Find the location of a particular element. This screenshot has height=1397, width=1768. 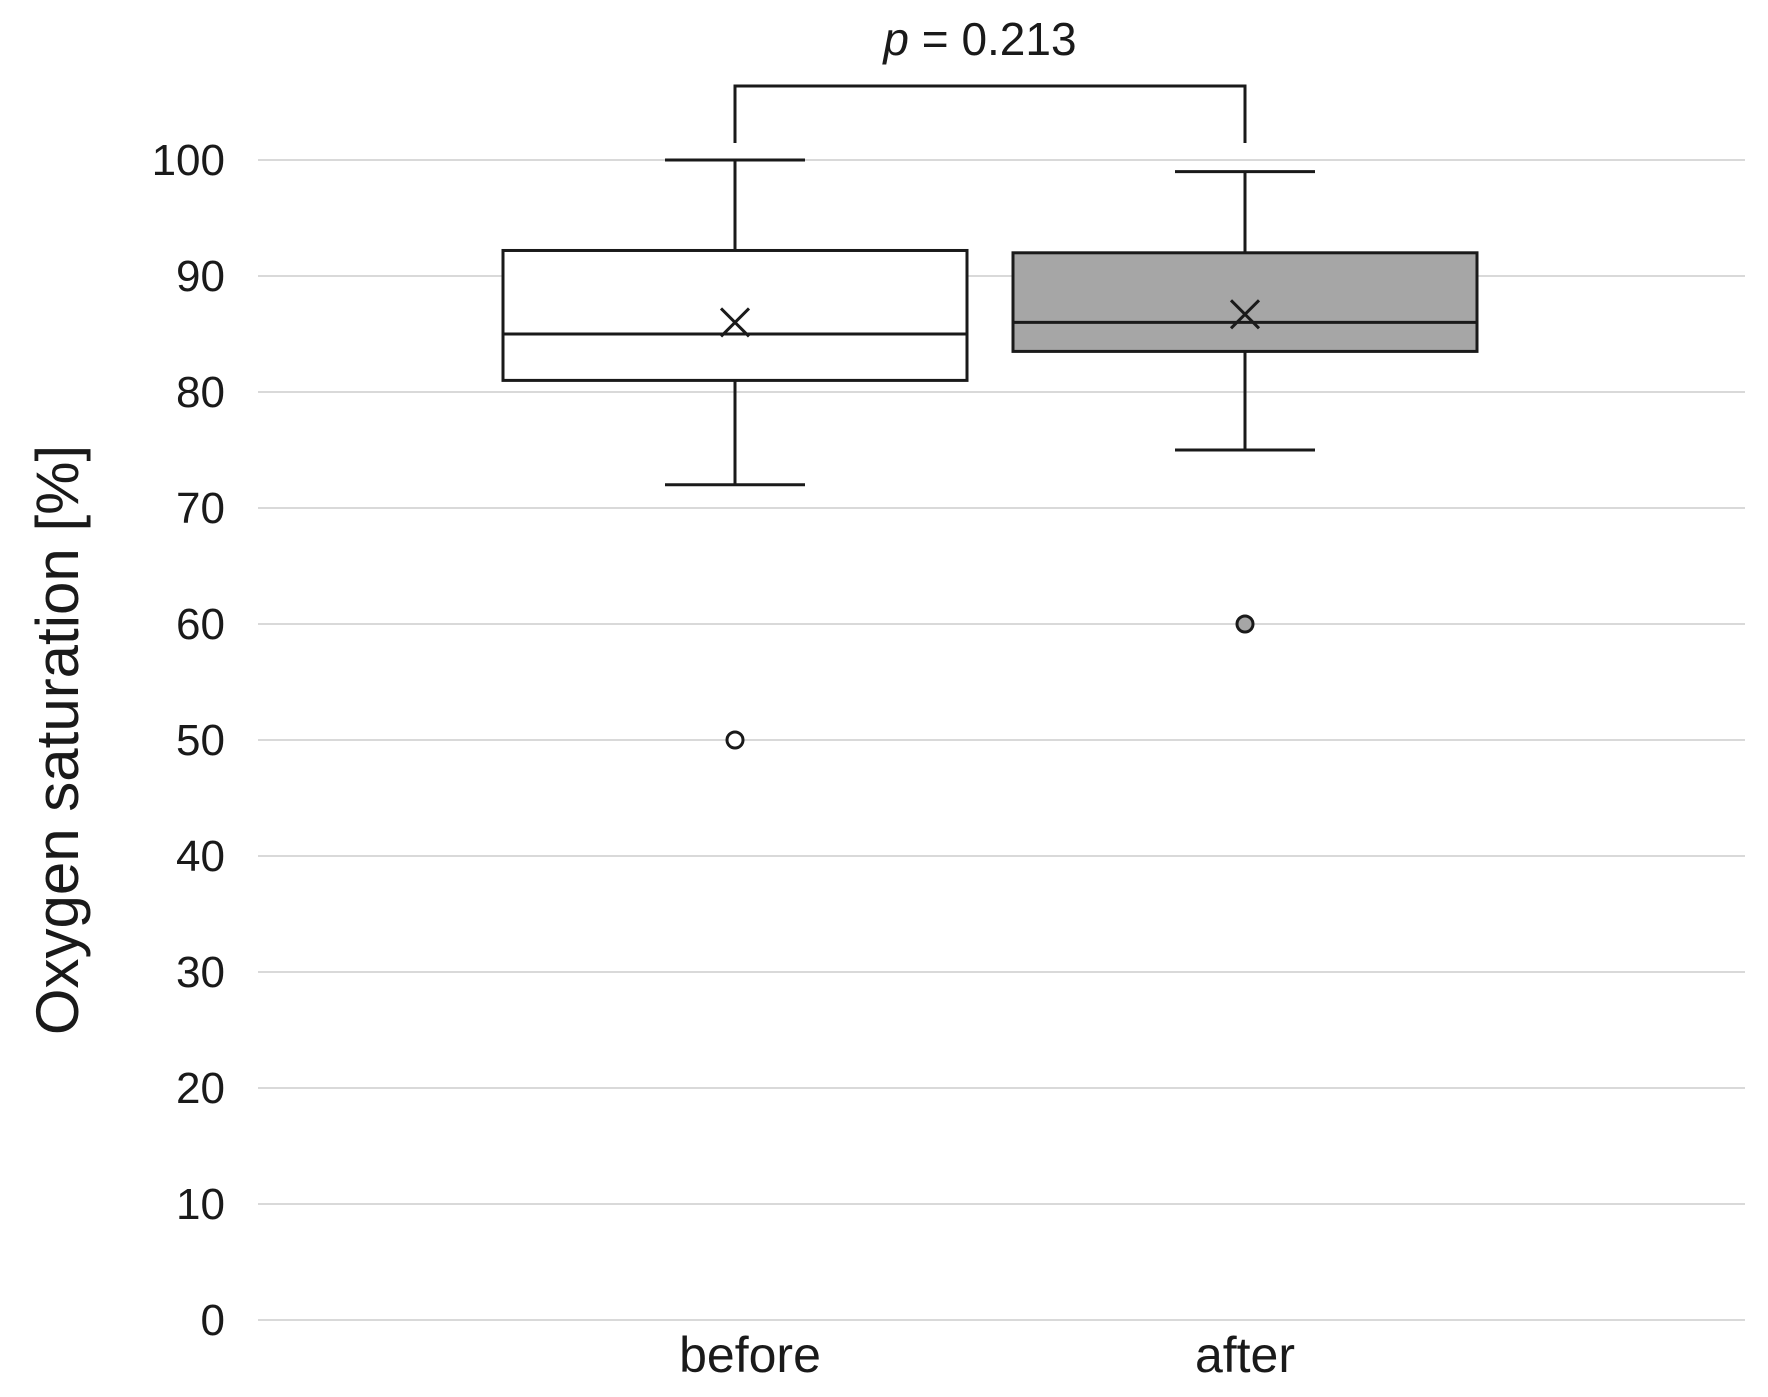

y-axis-title: Oxygen saturation [%] is located at coordinates (57, 740).